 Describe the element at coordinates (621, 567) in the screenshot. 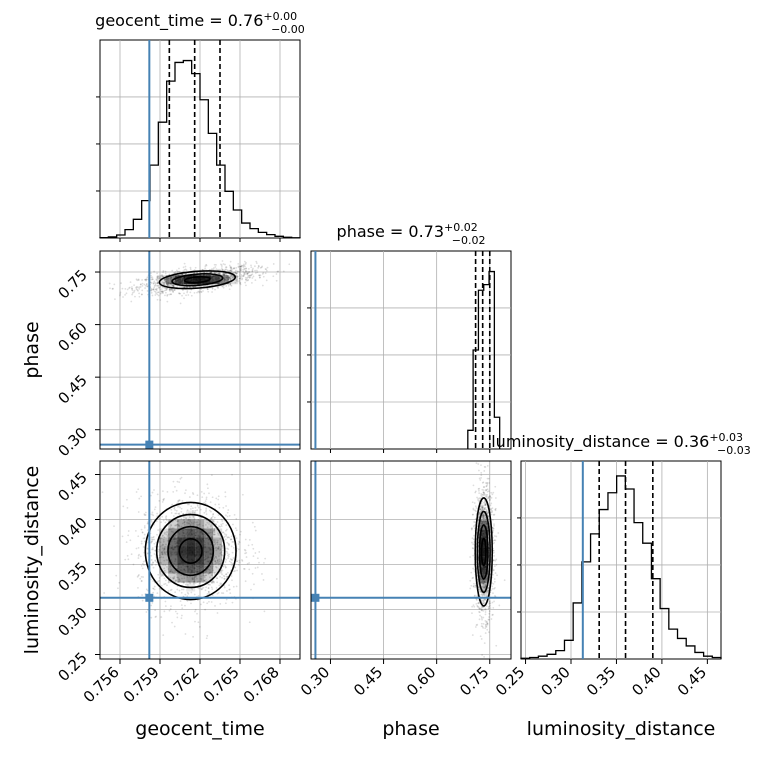

I see `histogram-luminosity_distance` at that location.